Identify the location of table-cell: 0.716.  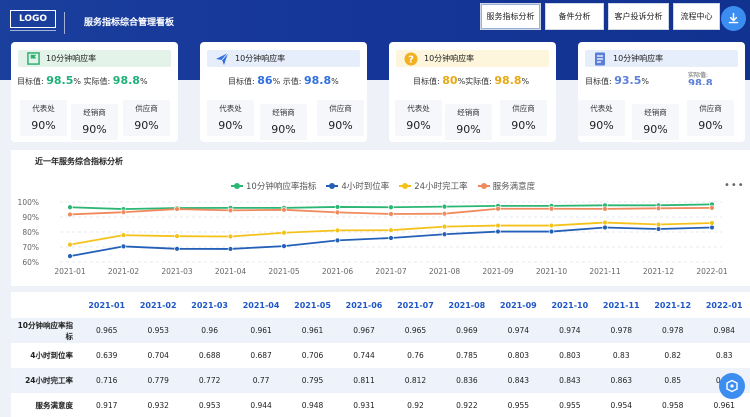
(107, 380).